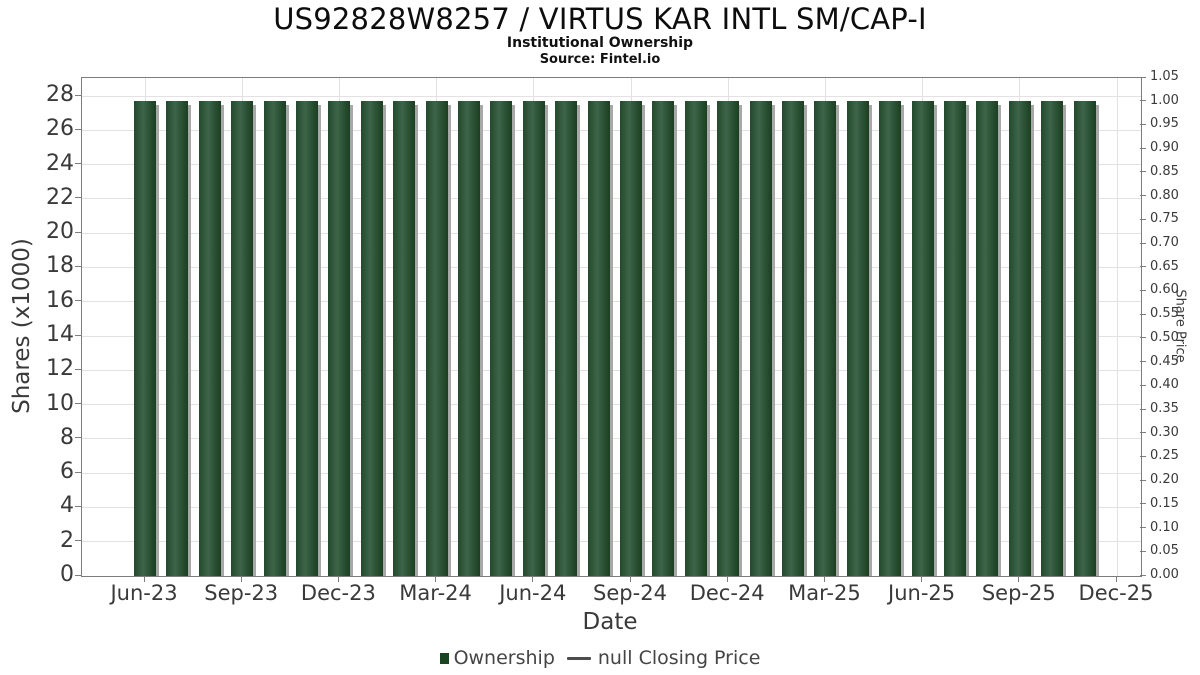  I want to click on line-marker-icon, so click(578, 658).